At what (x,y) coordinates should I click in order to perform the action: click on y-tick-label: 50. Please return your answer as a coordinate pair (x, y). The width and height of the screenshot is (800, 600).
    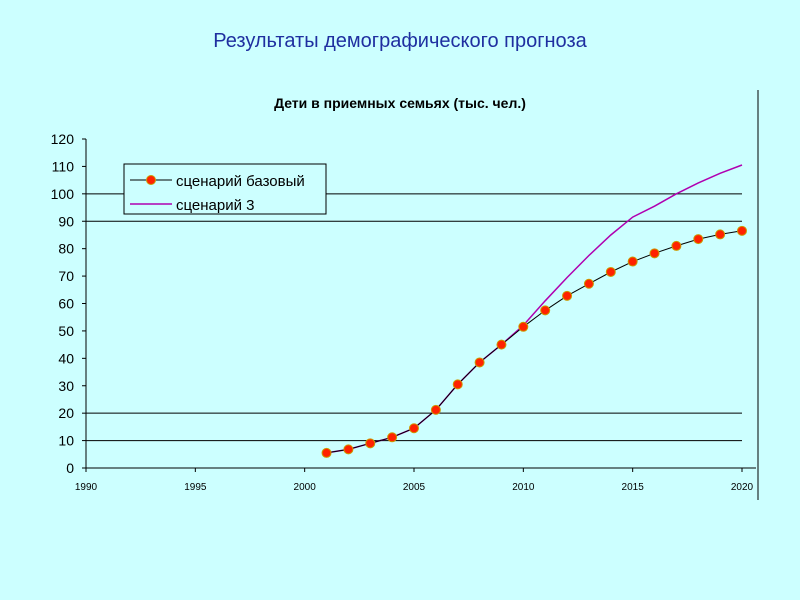
    Looking at the image, I should click on (66, 331).